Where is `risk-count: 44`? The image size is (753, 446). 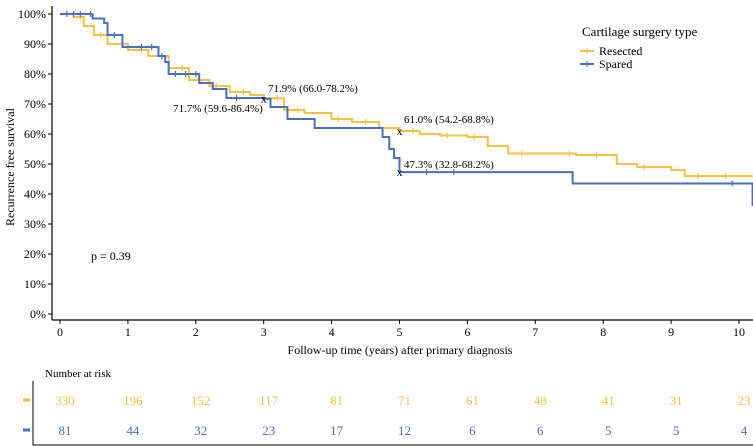 risk-count: 44 is located at coordinates (133, 430).